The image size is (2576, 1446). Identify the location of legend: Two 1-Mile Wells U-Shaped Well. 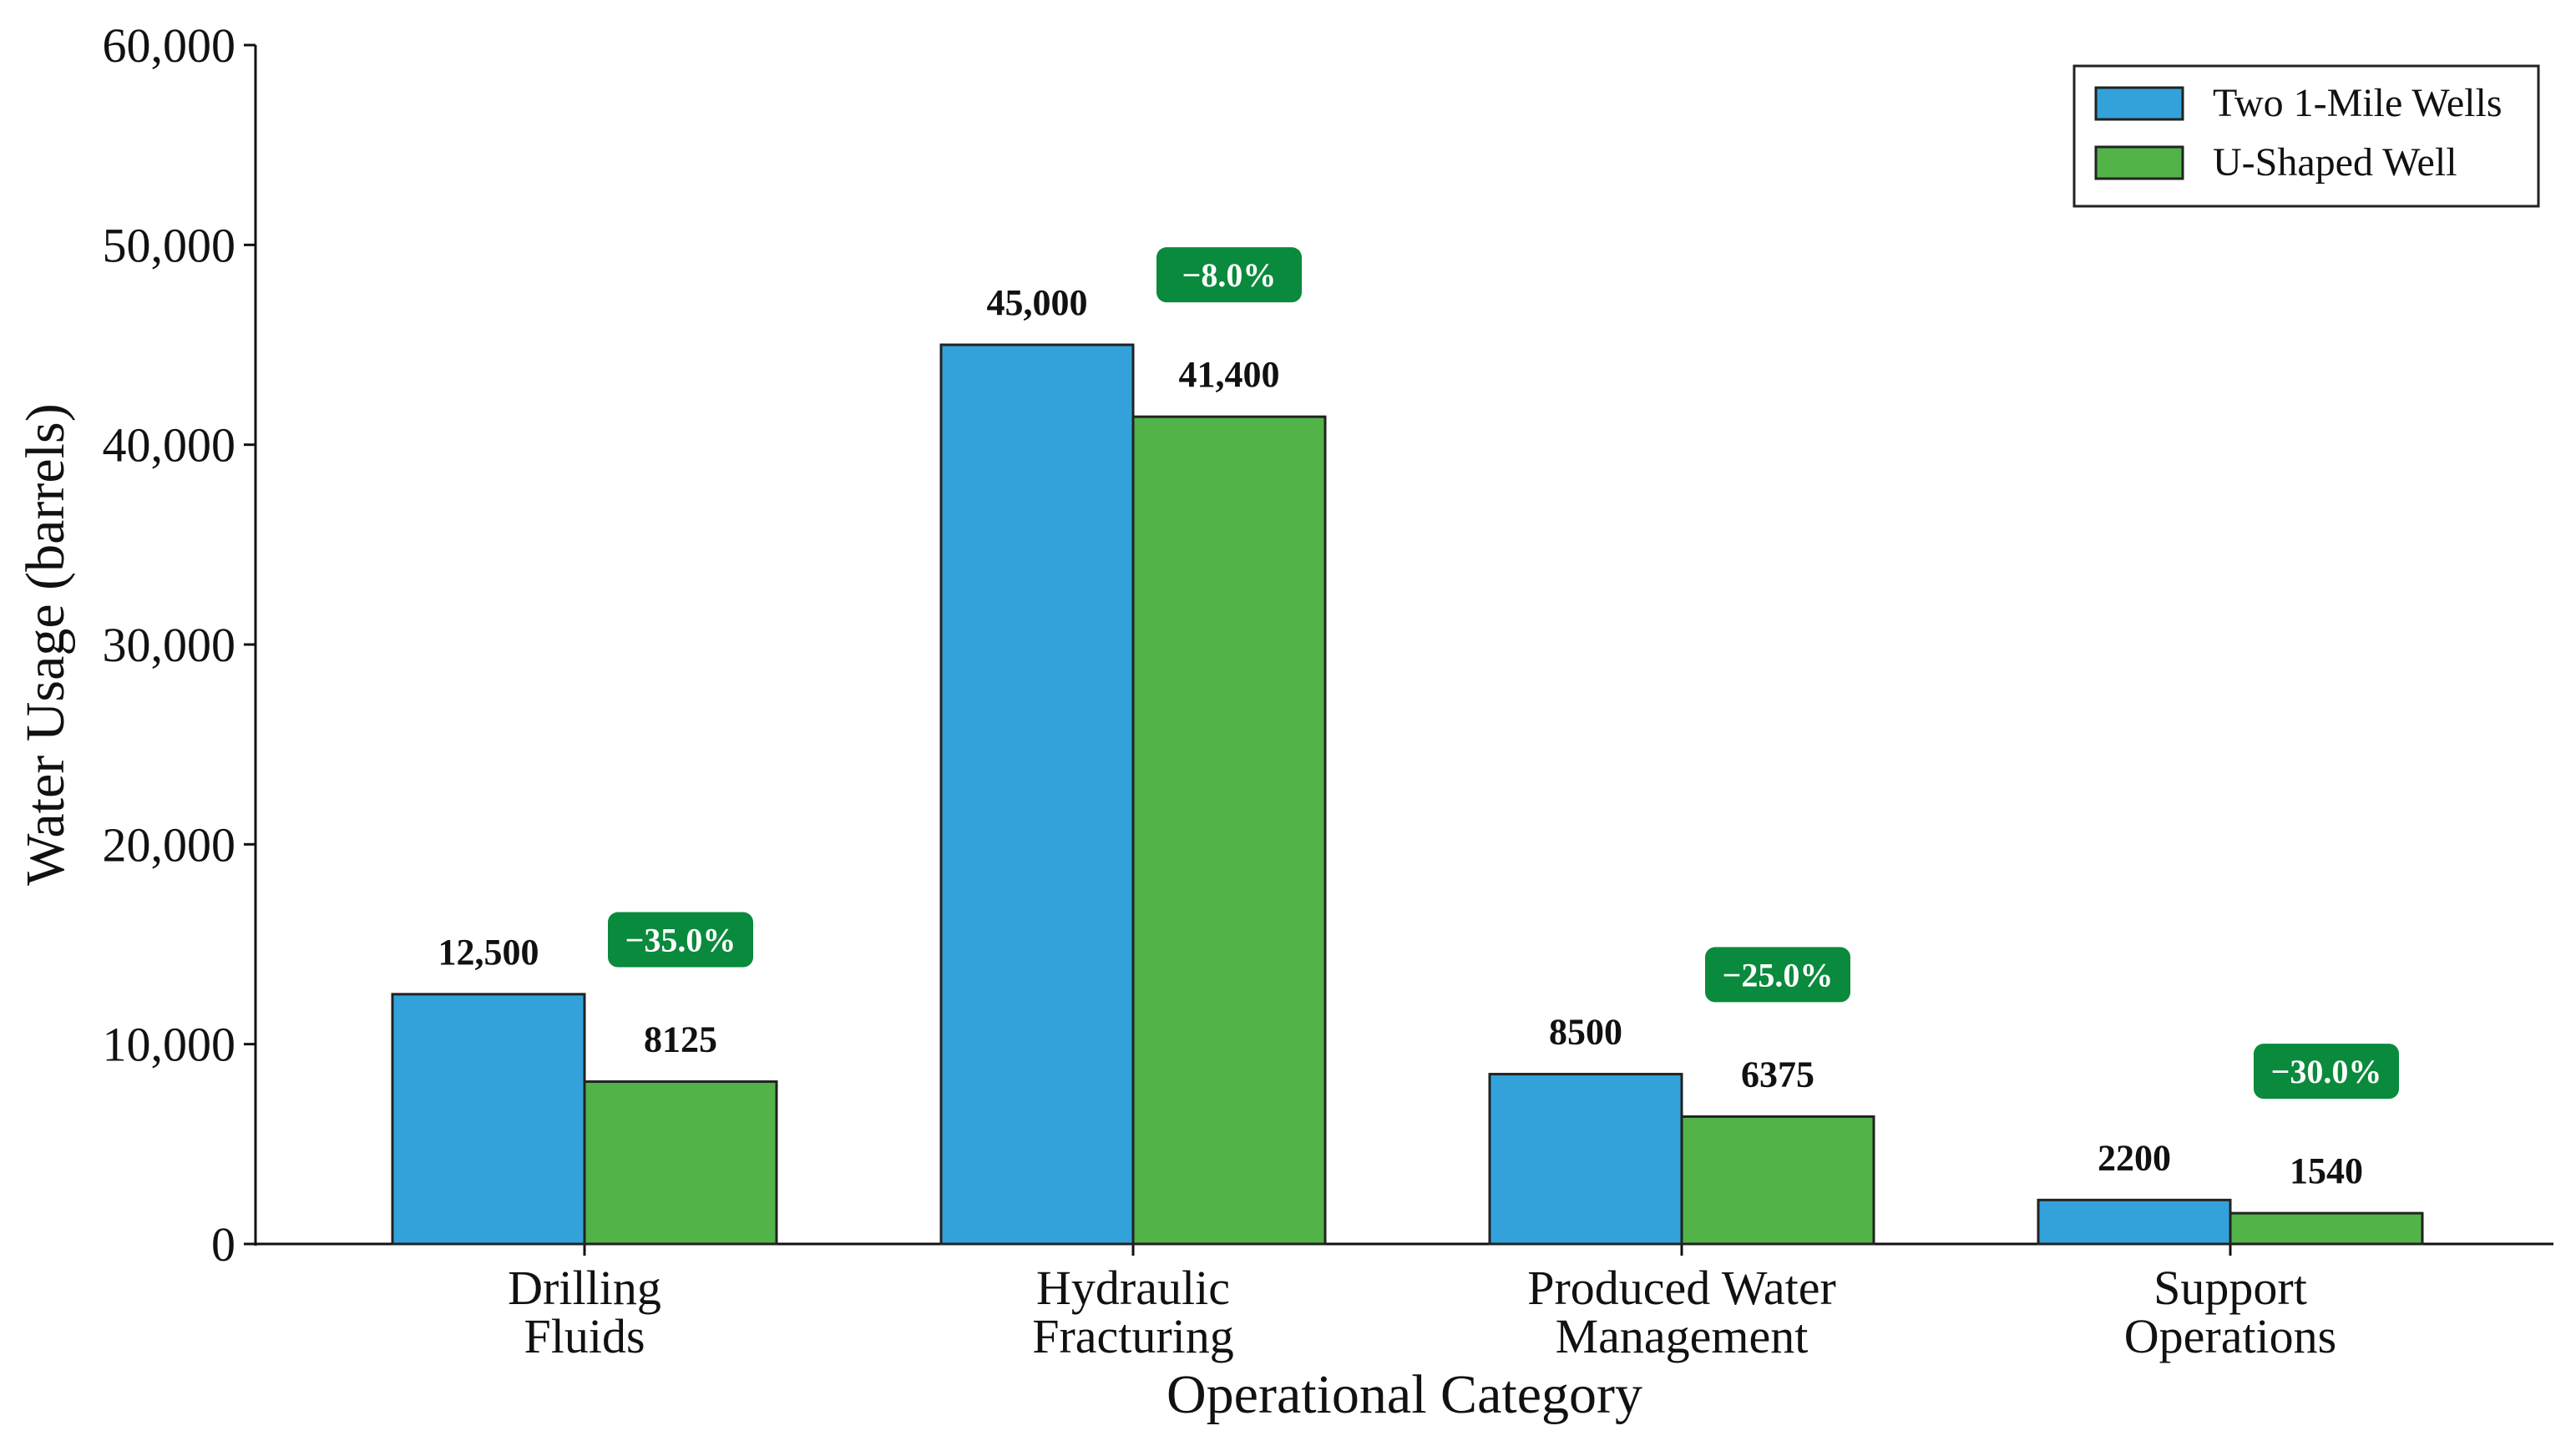
(2306, 136).